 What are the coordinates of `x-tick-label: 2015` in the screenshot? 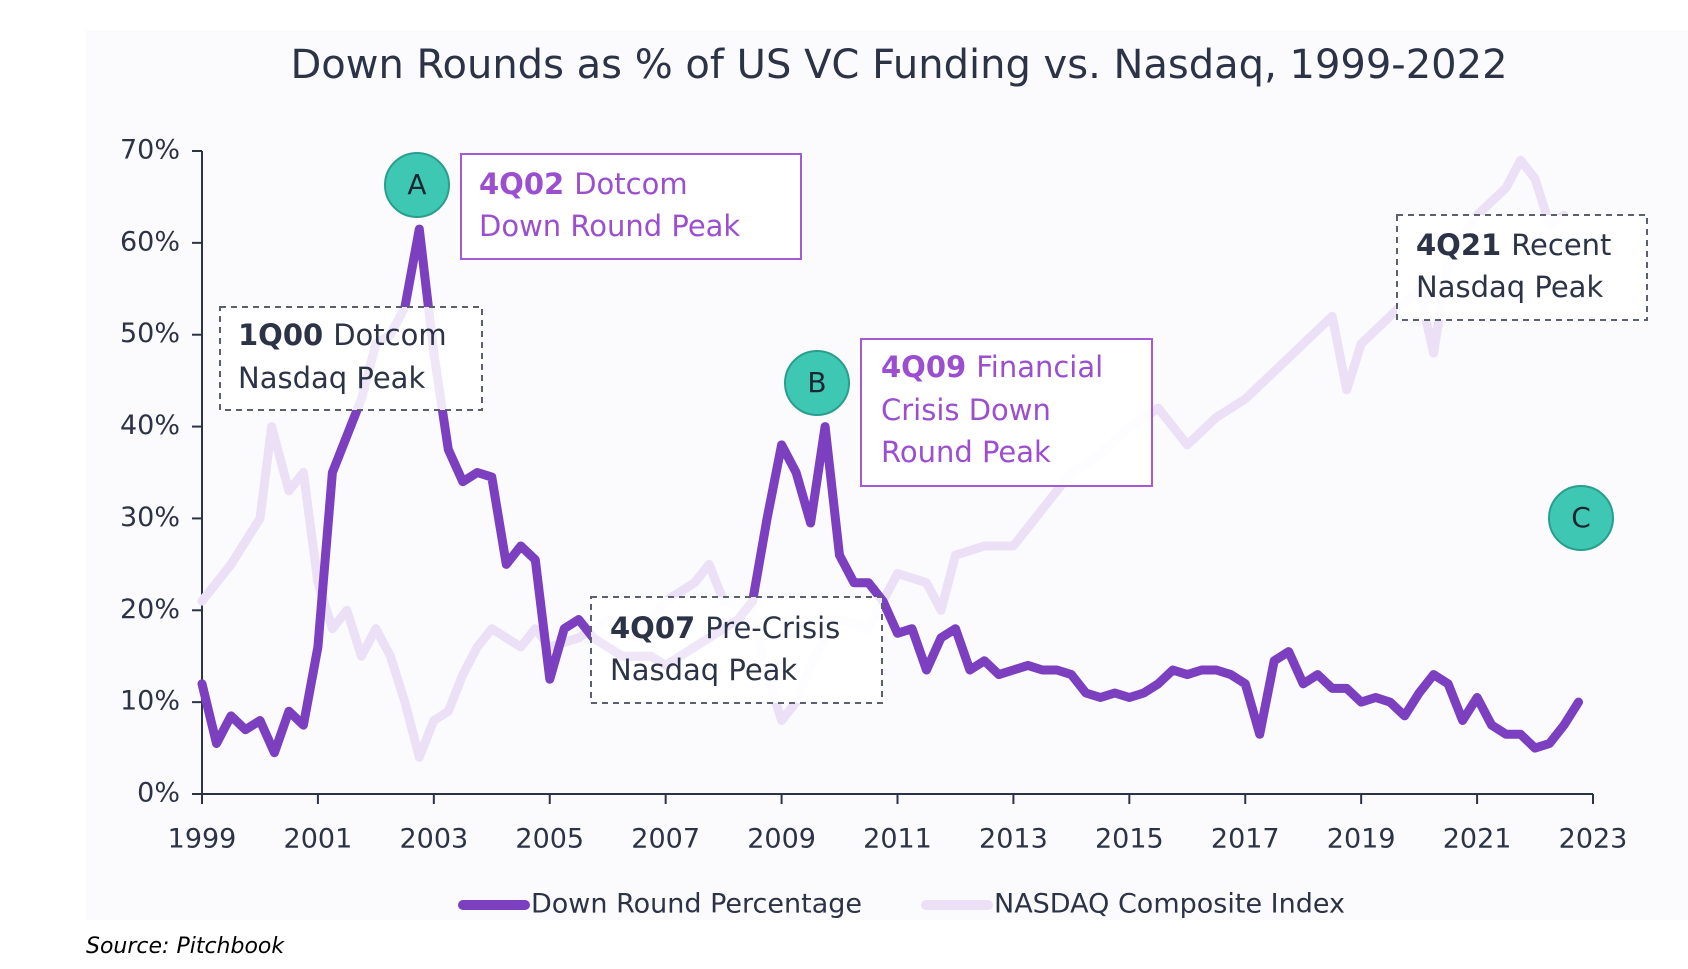 It's located at (1129, 839).